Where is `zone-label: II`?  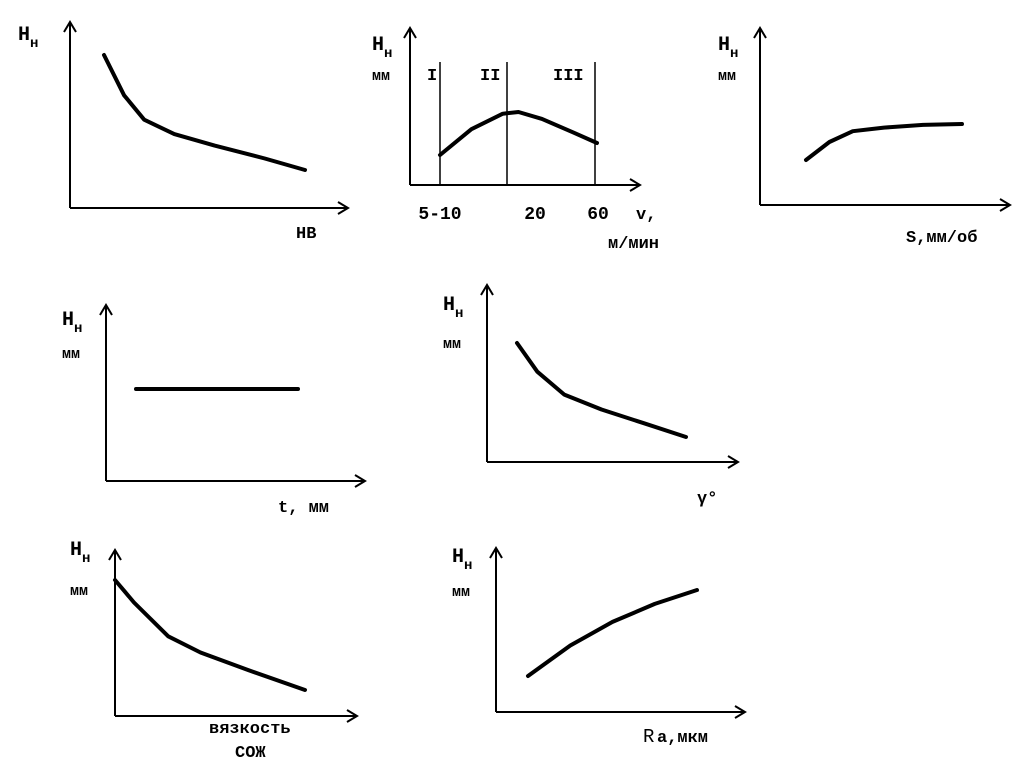
zone-label: II is located at coordinates (490, 76).